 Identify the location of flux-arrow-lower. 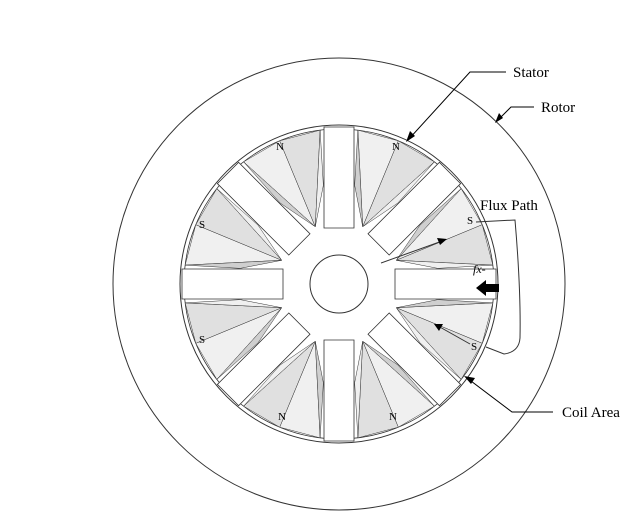
(454, 335).